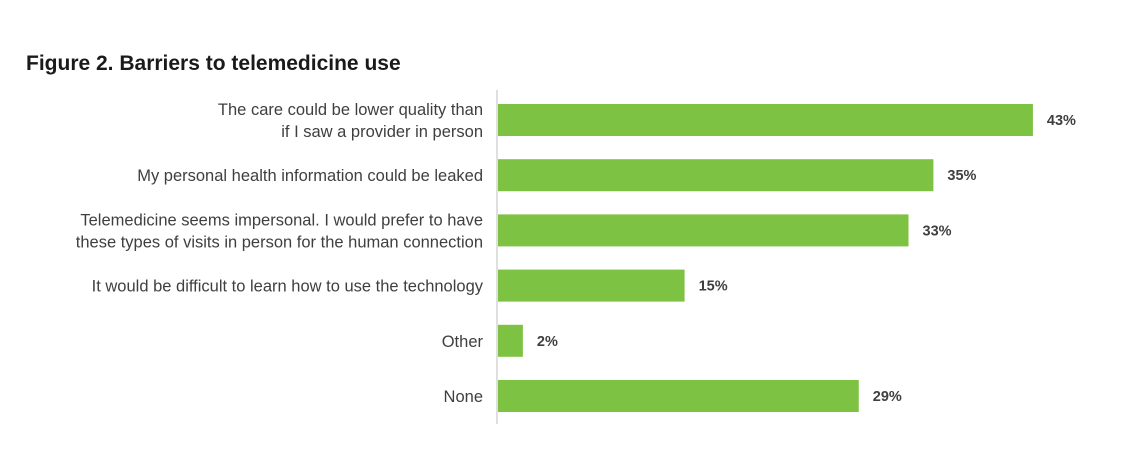 Image resolution: width=1123 pixels, height=450 pixels. Describe the element at coordinates (463, 342) in the screenshot. I see `category-label: Other` at that location.